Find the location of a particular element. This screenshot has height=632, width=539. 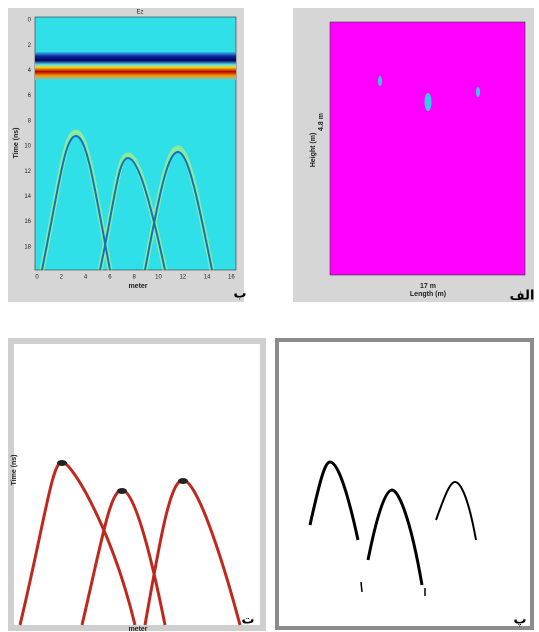

x-tick-label: 2 is located at coordinates (62, 278).